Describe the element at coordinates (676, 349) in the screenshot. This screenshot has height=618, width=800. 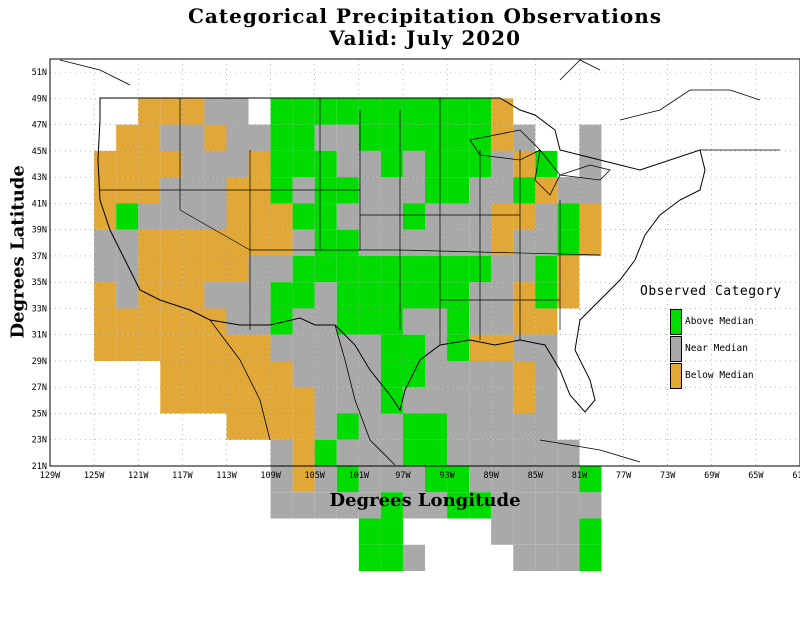
I see `legend-swatch-near` at that location.